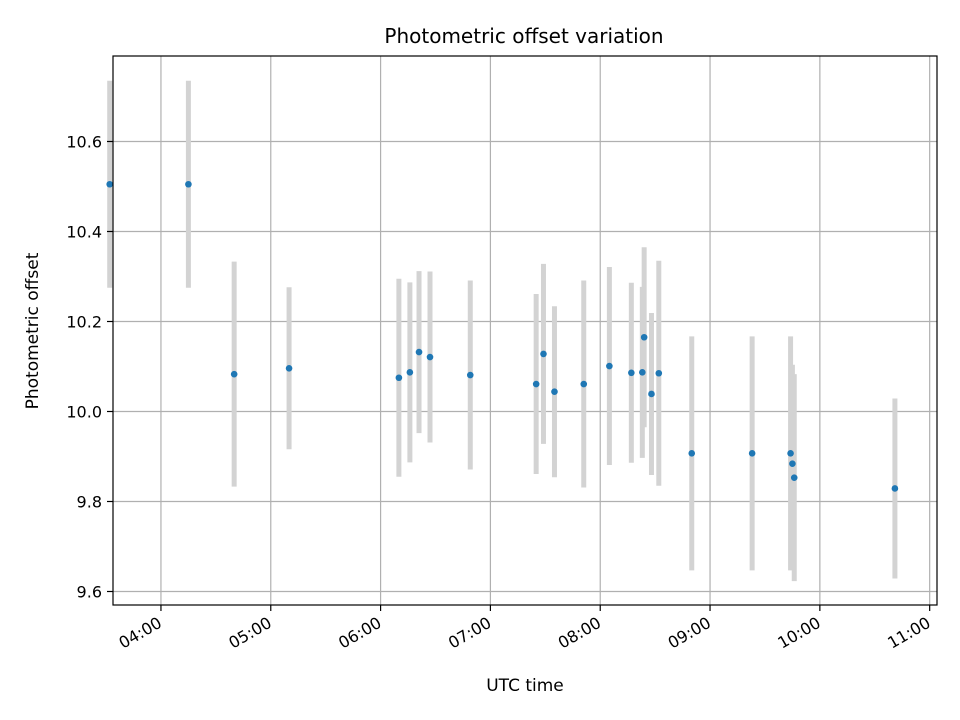 This screenshot has width=960, height=720. I want to click on chart-title: Photometric offset variation, so click(523, 36).